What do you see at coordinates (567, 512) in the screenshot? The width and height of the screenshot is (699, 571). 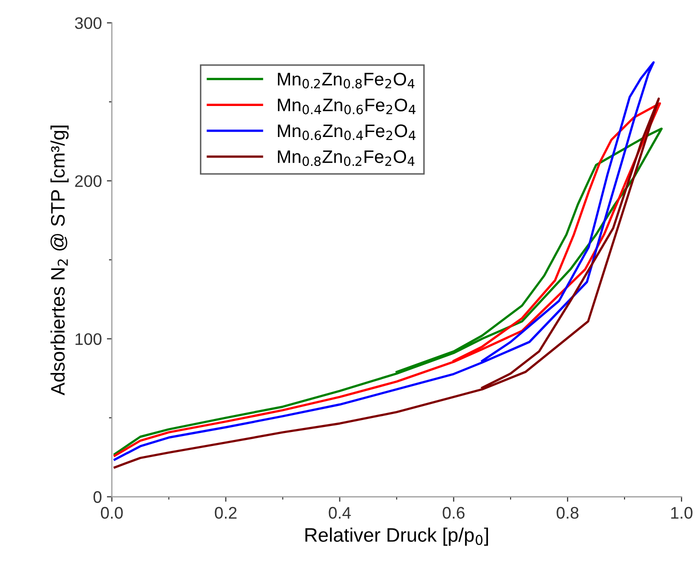 I see `x-tick-label: 0.8` at bounding box center [567, 512].